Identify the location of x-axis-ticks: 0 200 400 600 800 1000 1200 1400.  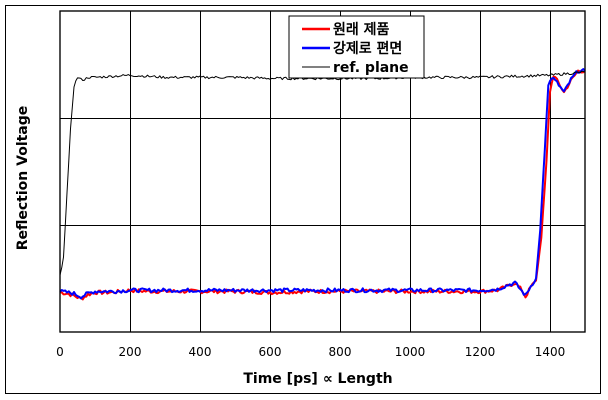
(310, 352).